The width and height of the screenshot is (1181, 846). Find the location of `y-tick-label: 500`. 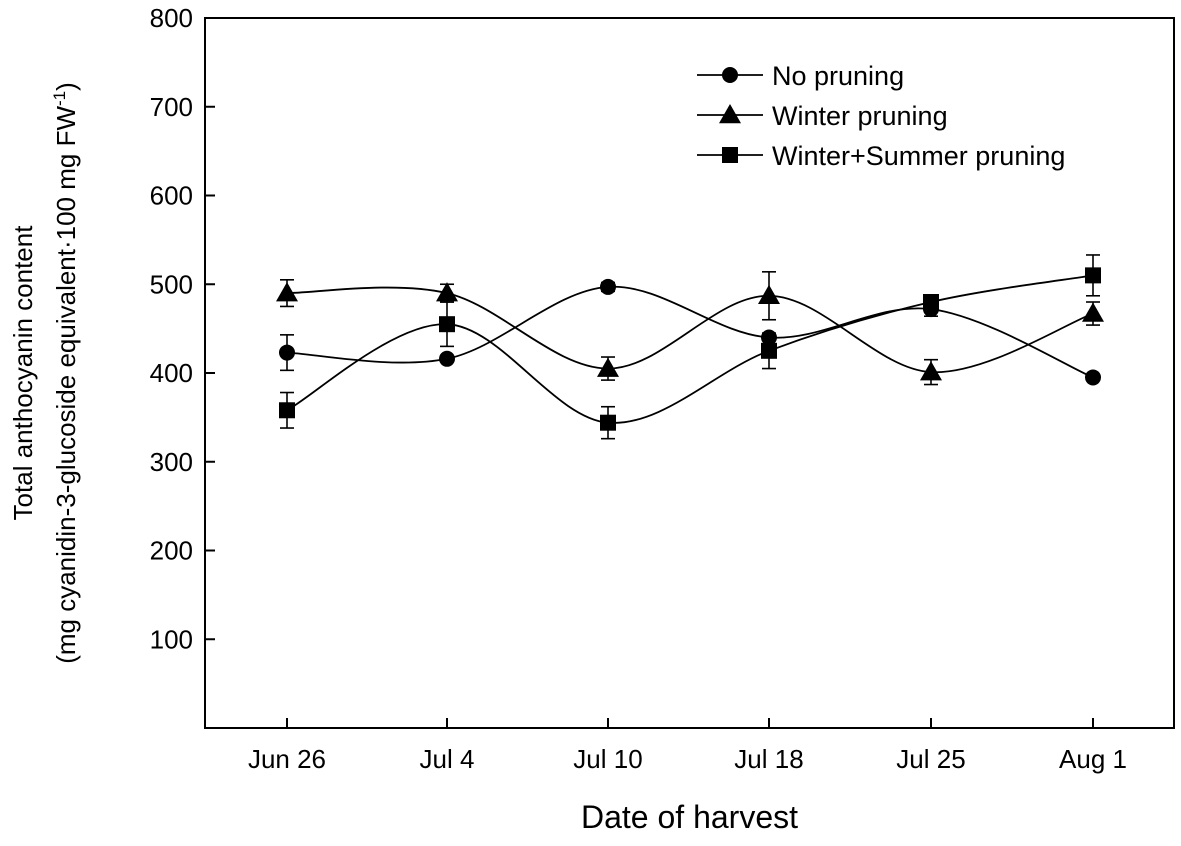

y-tick-label: 500 is located at coordinates (171, 284).